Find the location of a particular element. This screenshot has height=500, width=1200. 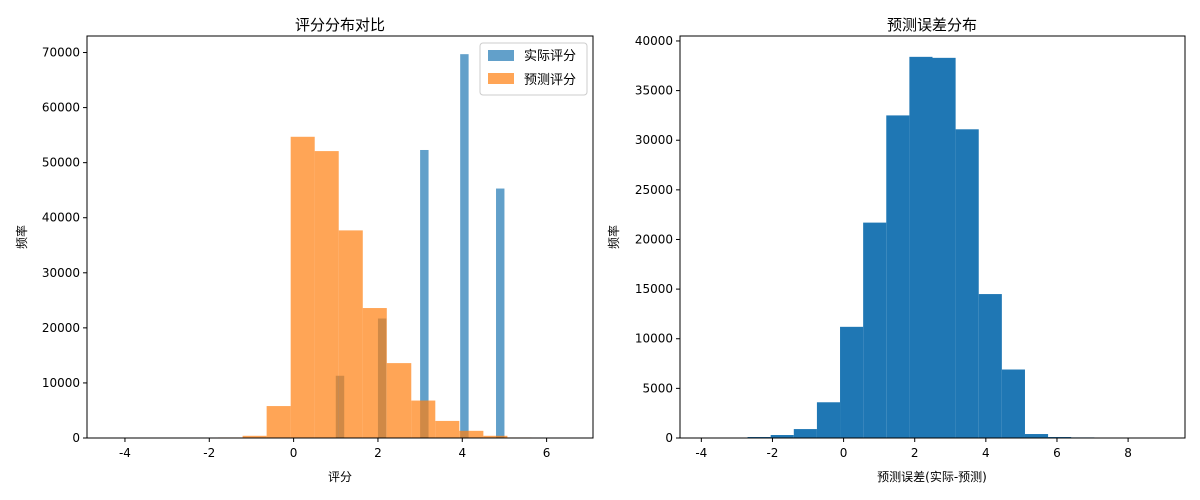

y-tick-label: 35000 is located at coordinates (654, 91).